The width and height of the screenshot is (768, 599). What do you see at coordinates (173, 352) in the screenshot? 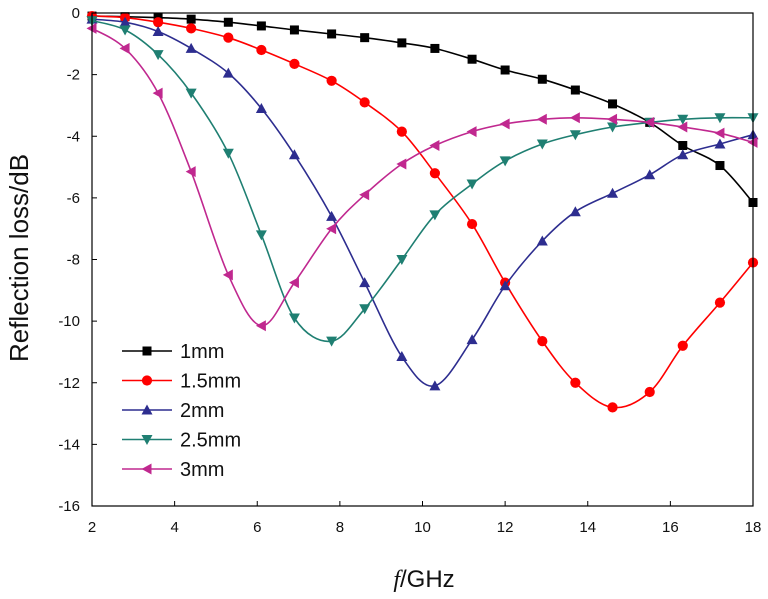
I see `legend-item: 1mm` at bounding box center [173, 352].